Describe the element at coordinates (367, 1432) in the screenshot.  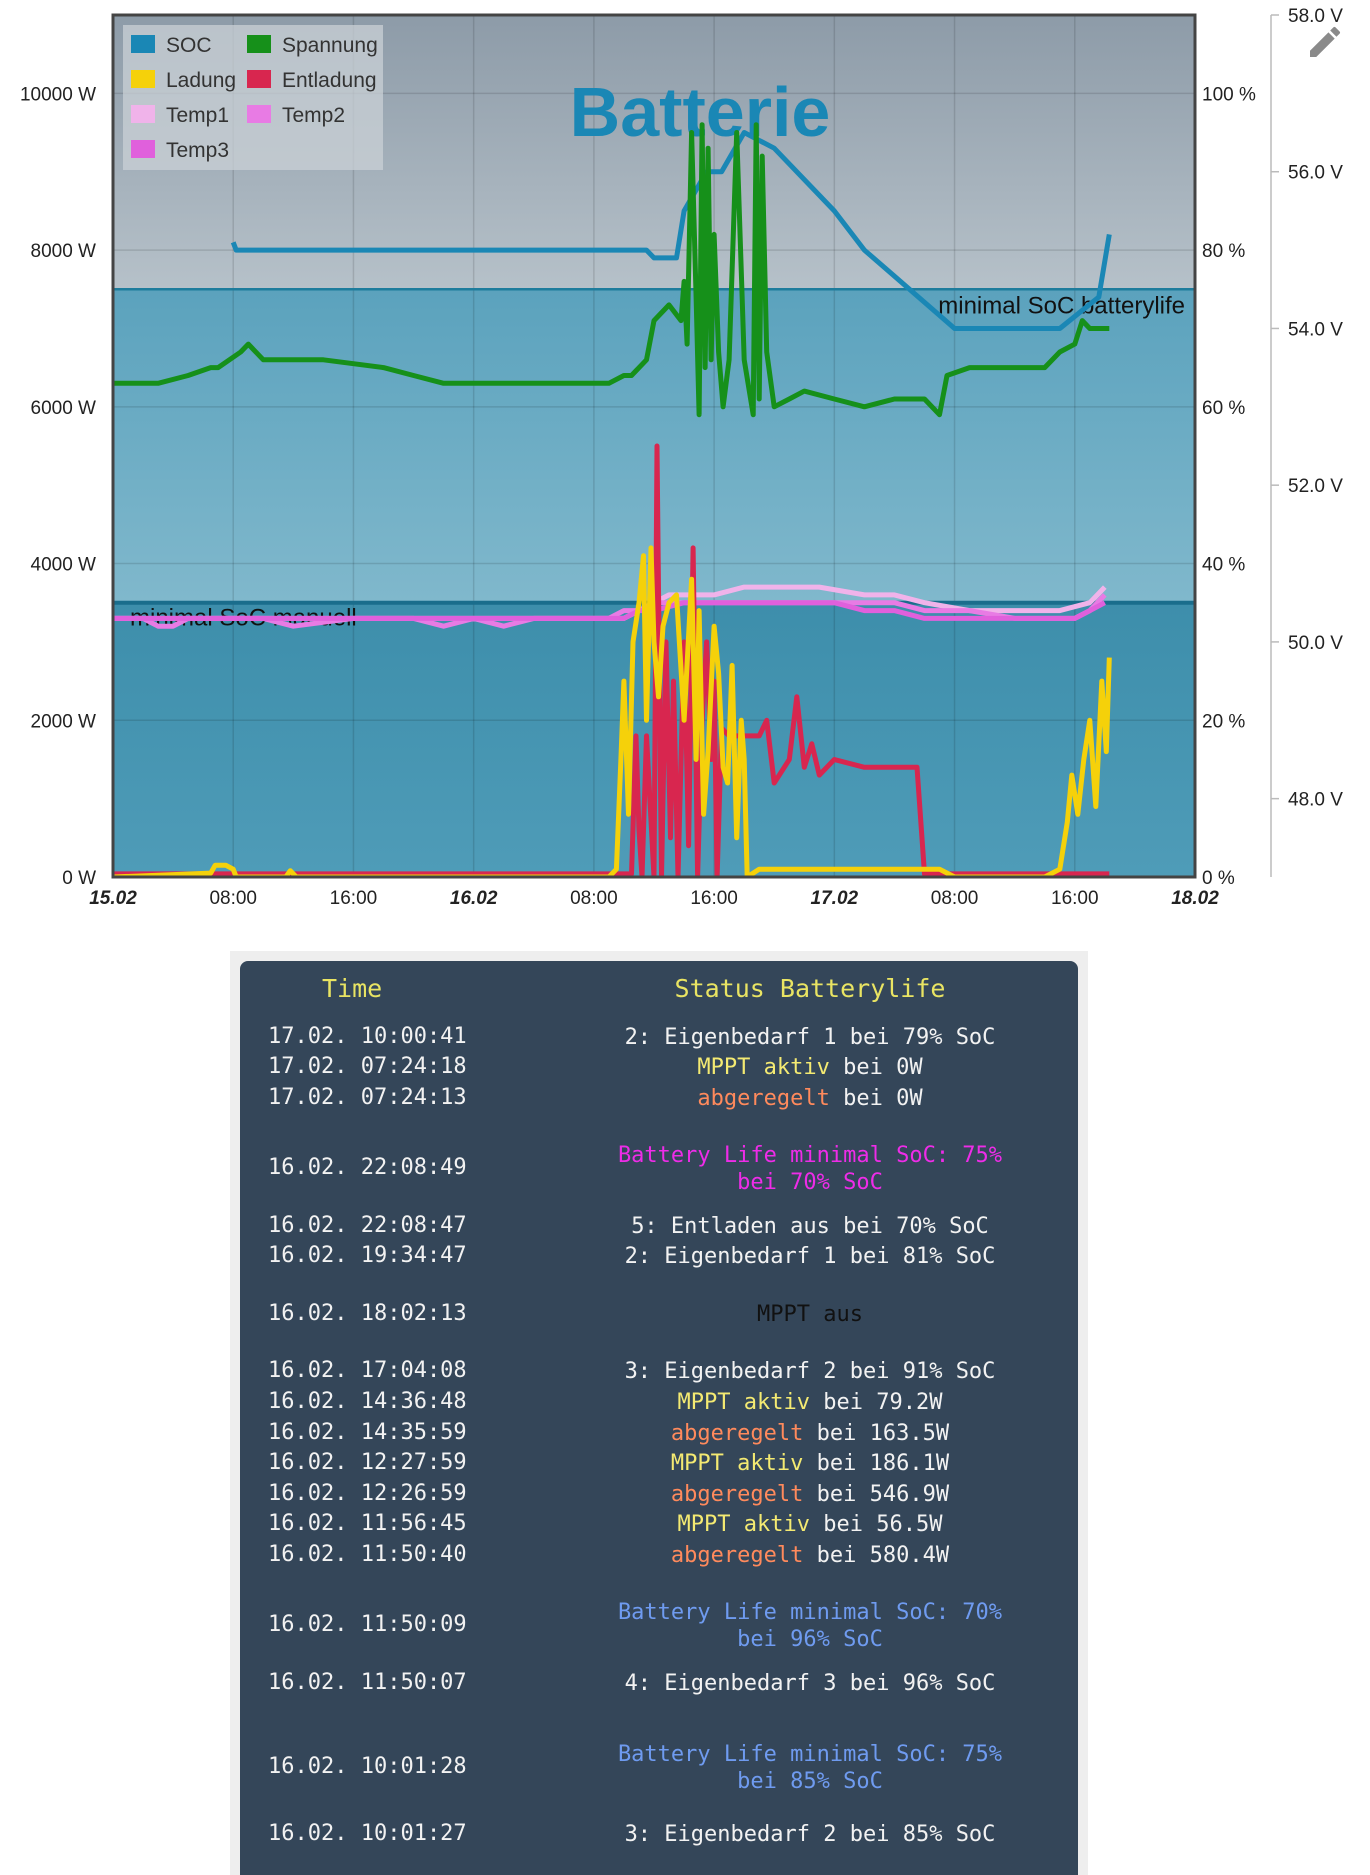
I see `log-time: 16.02. 14:35:59` at that location.